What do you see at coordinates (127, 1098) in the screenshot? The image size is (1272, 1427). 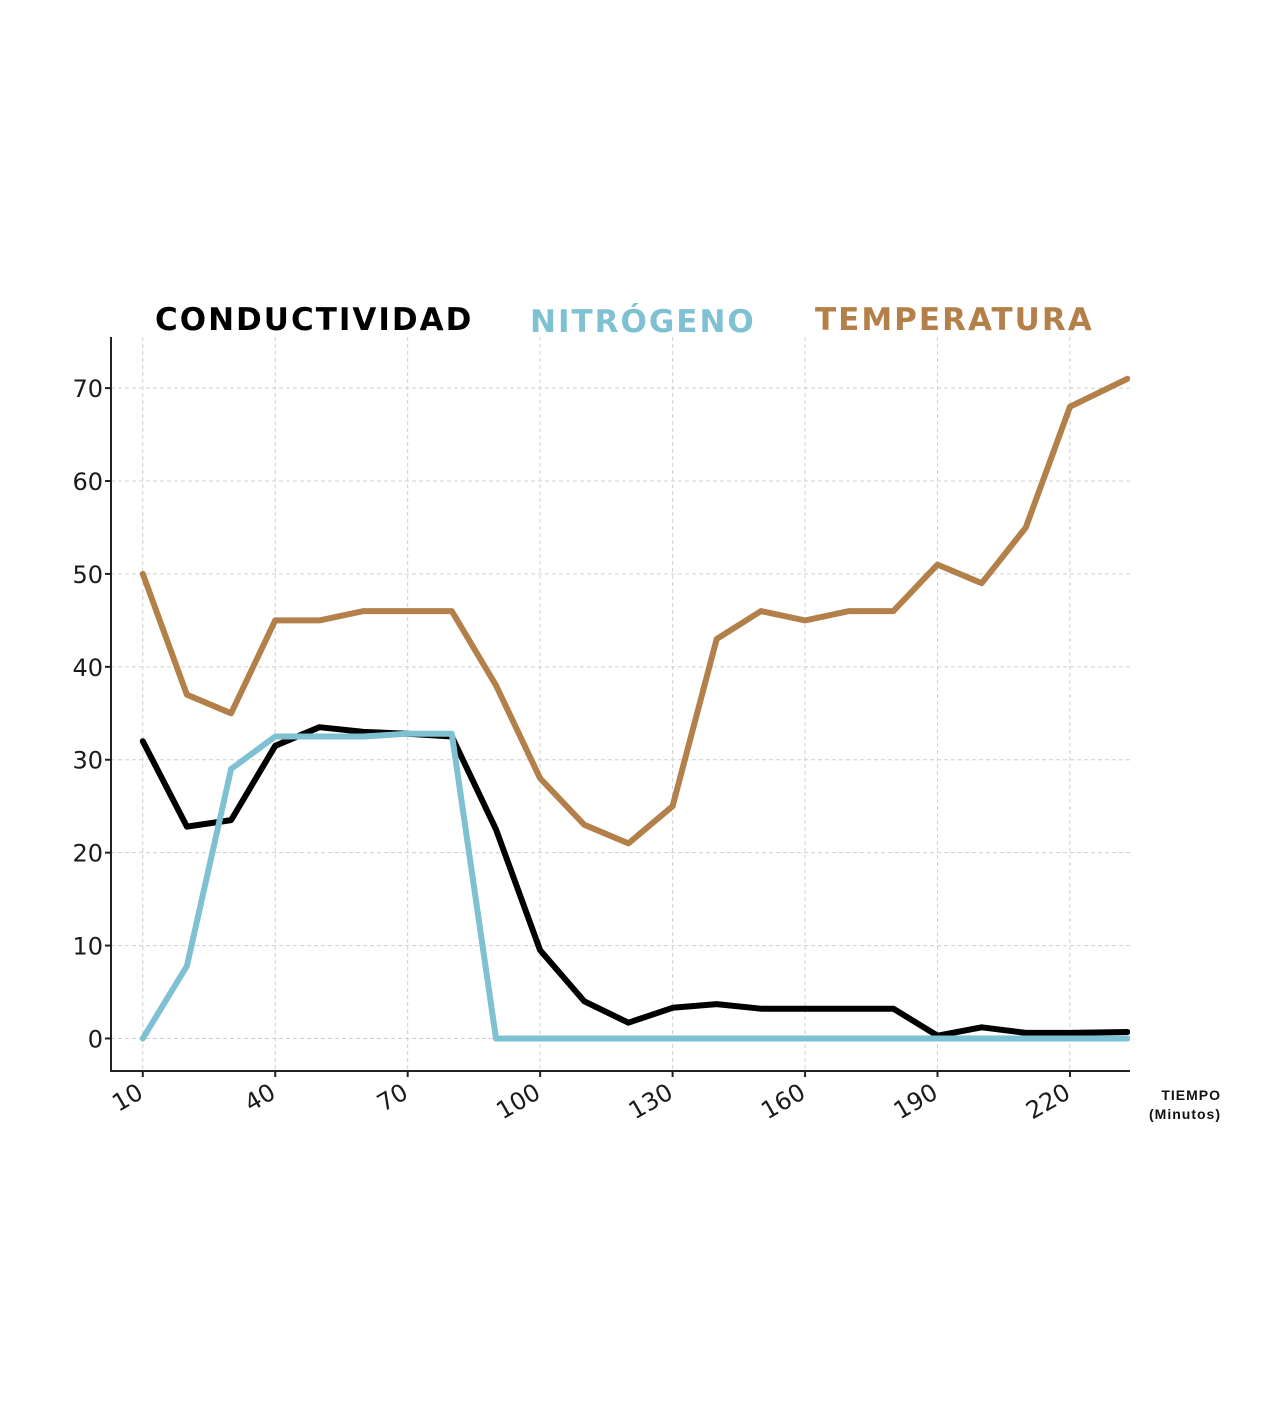 I see `x-tick-label: 10` at bounding box center [127, 1098].